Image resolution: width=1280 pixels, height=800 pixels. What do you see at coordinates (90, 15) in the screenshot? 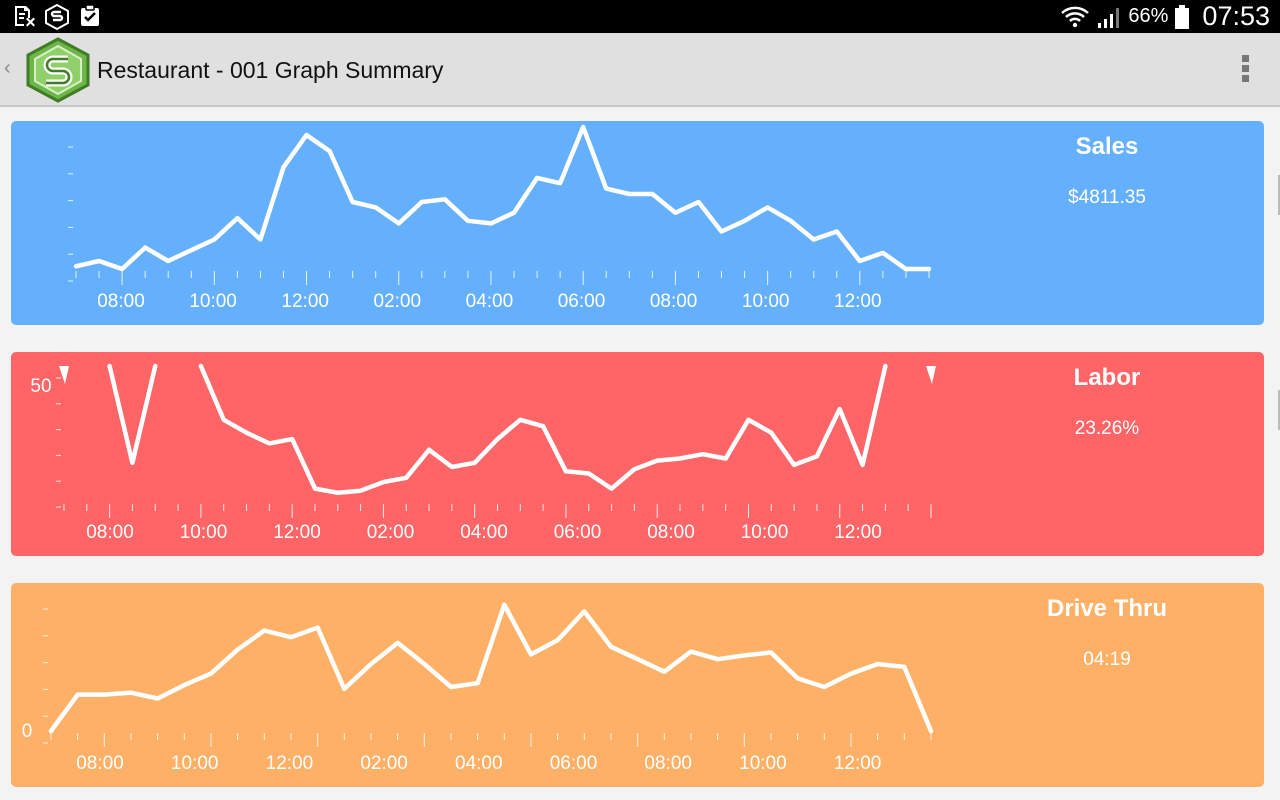
I see `clipboard-check-icon` at bounding box center [90, 15].